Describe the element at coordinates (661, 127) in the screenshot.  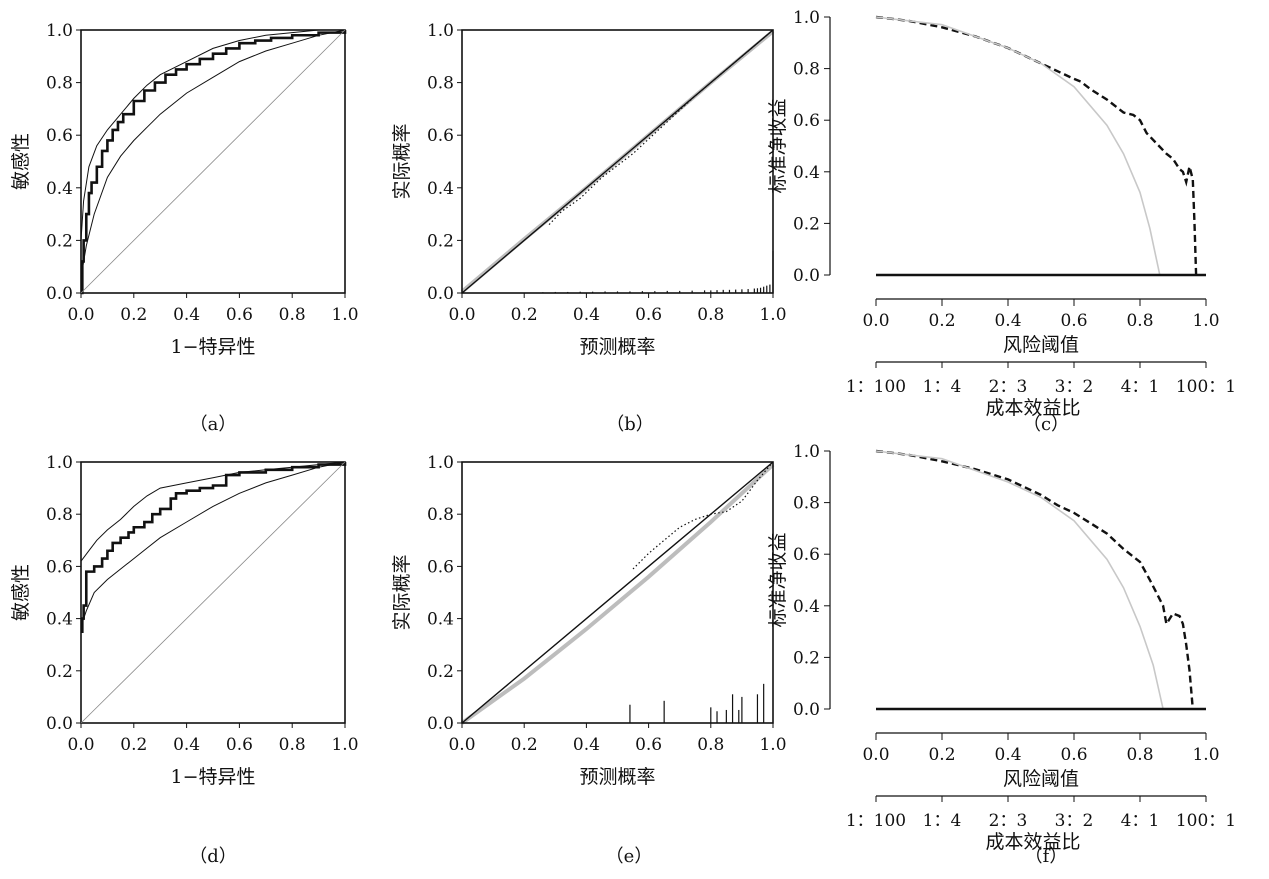
I see `apparent-line` at that location.